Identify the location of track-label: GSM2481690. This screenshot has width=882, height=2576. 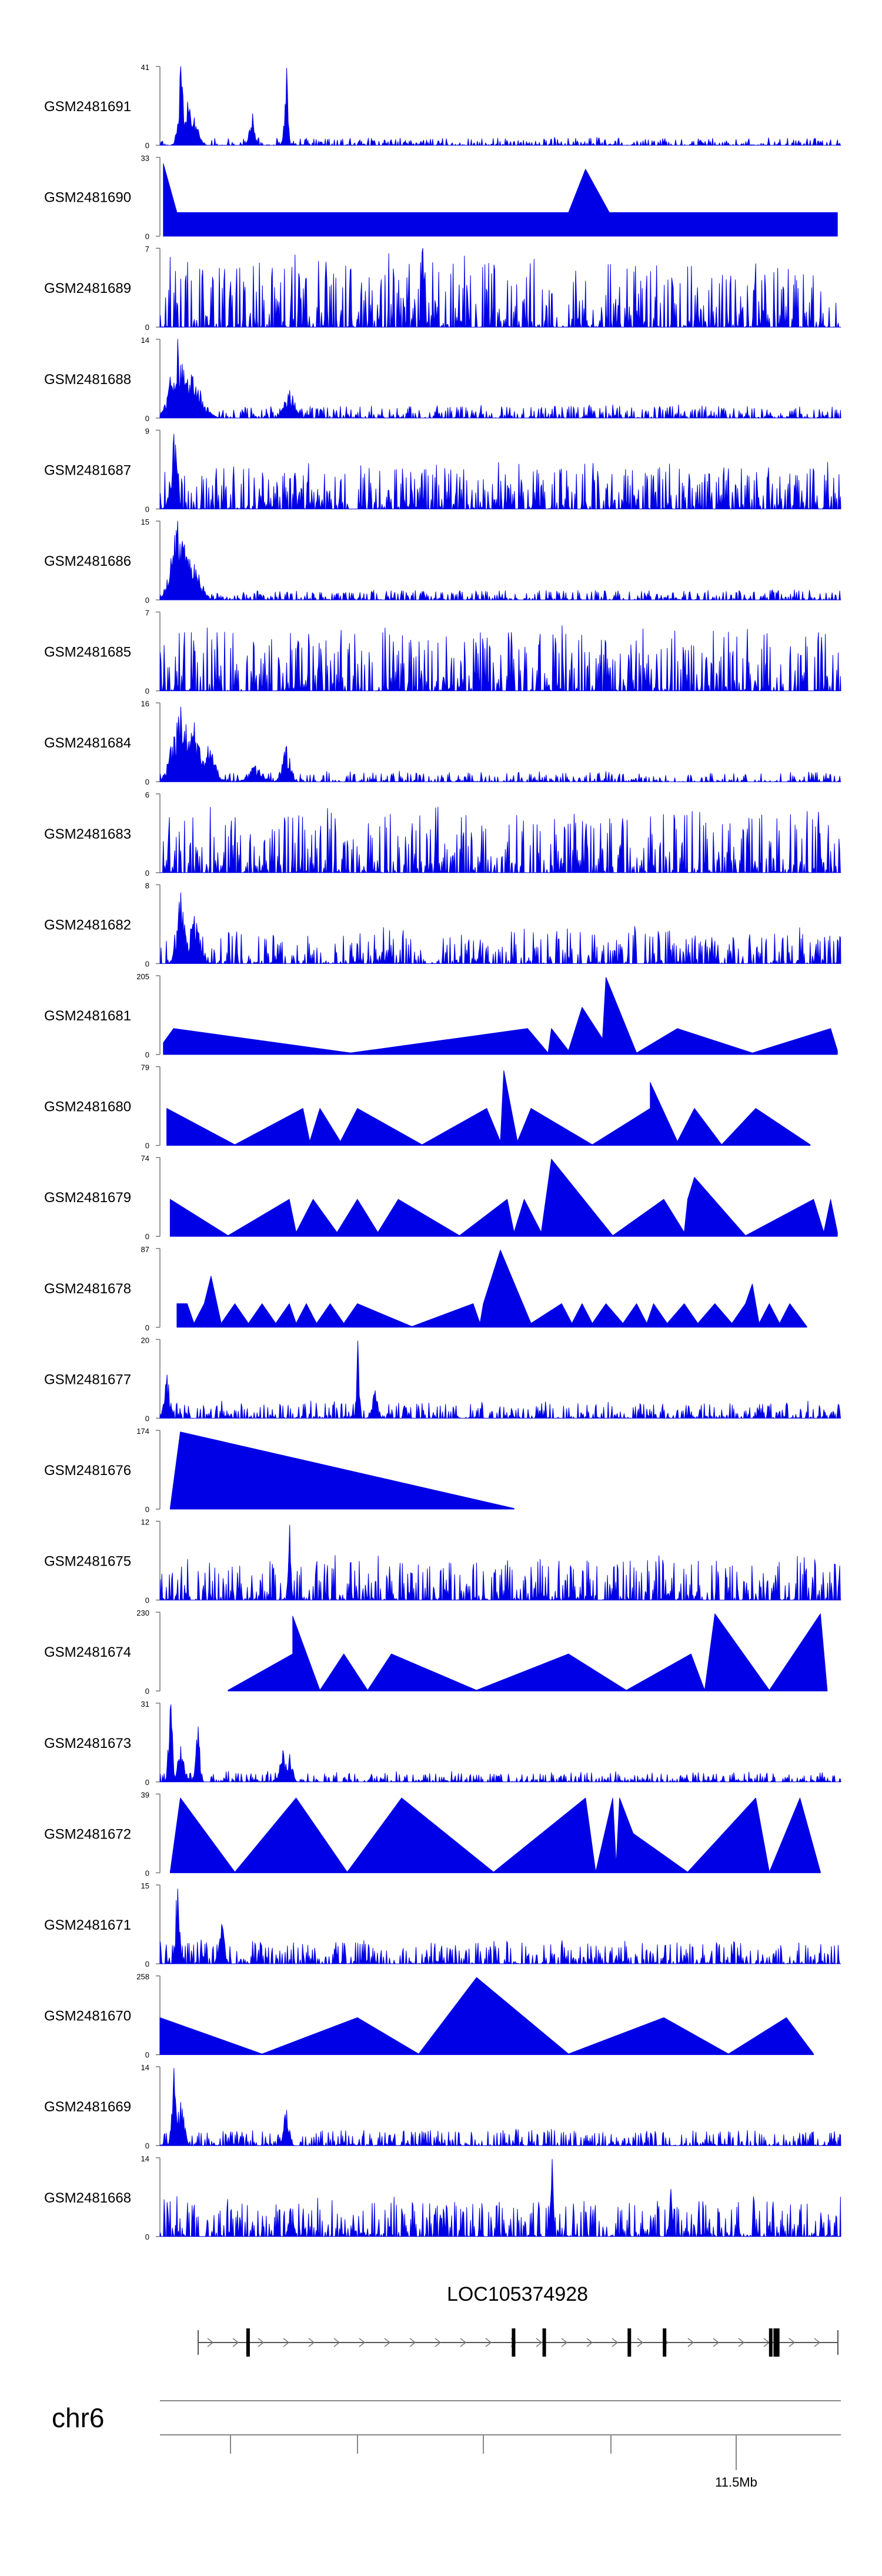
(87, 198).